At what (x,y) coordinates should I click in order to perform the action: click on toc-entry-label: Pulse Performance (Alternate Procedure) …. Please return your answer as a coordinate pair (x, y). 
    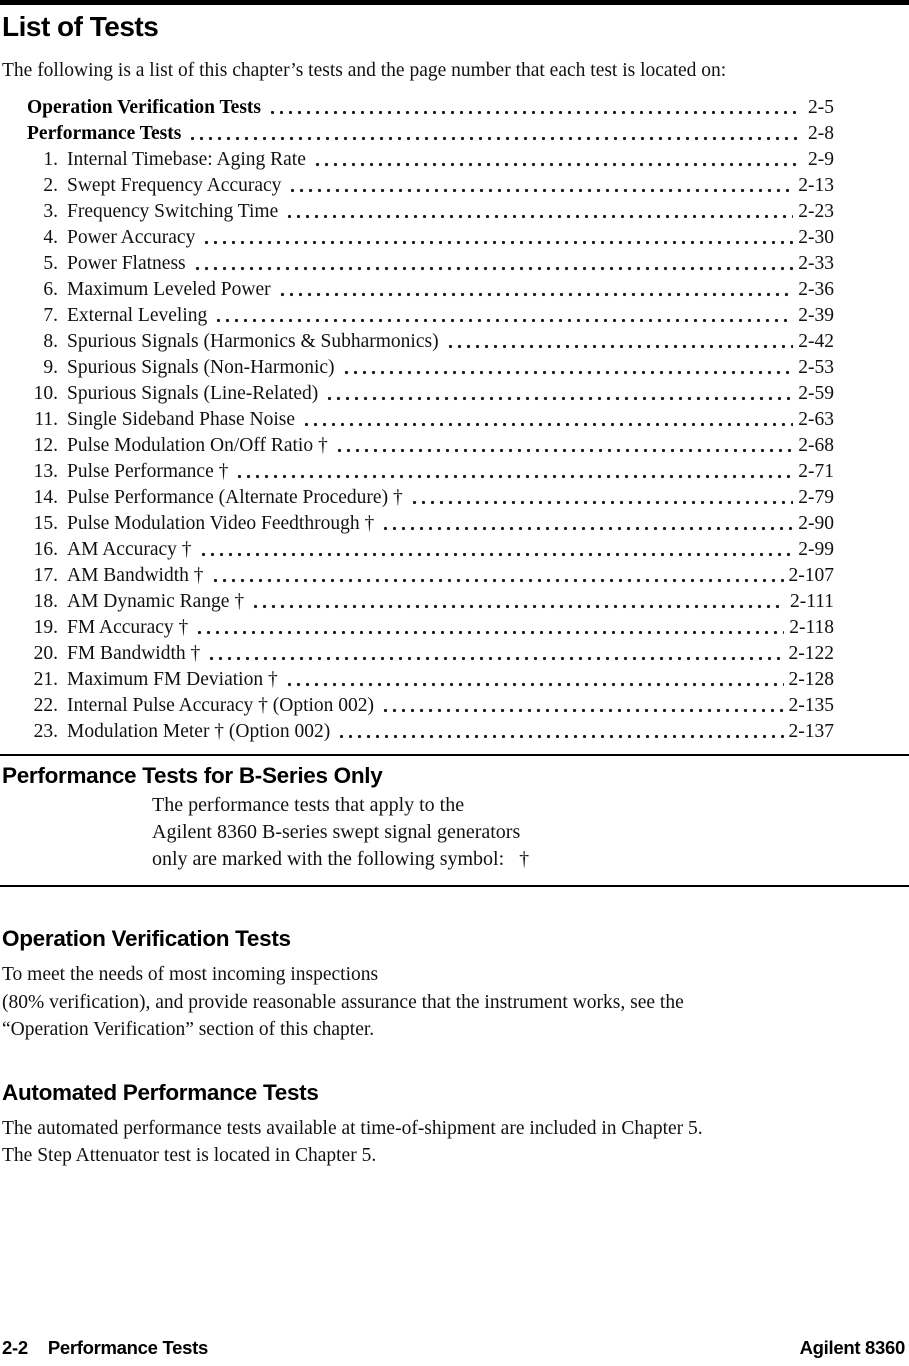
    Looking at the image, I should click on (235, 497).